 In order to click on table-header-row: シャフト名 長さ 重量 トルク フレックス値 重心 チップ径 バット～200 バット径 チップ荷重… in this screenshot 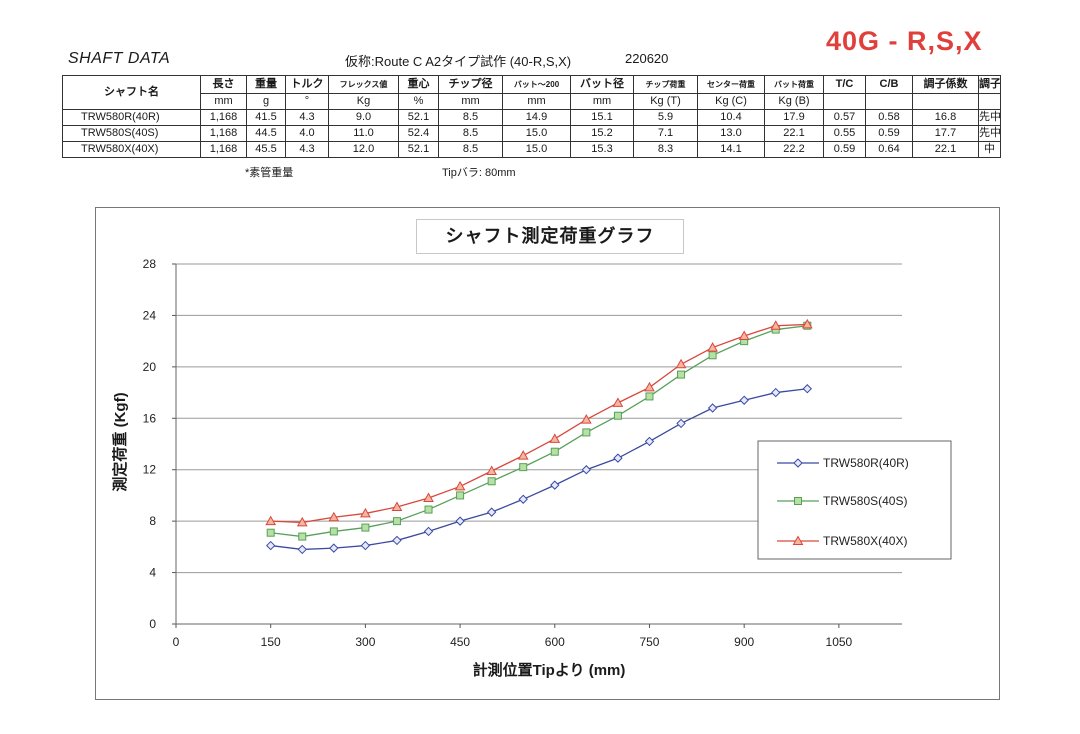, I will do `click(531, 92)`.